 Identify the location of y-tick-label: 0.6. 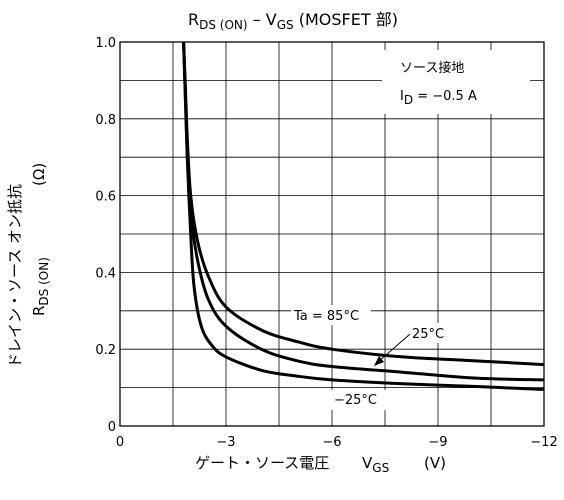
(105, 197).